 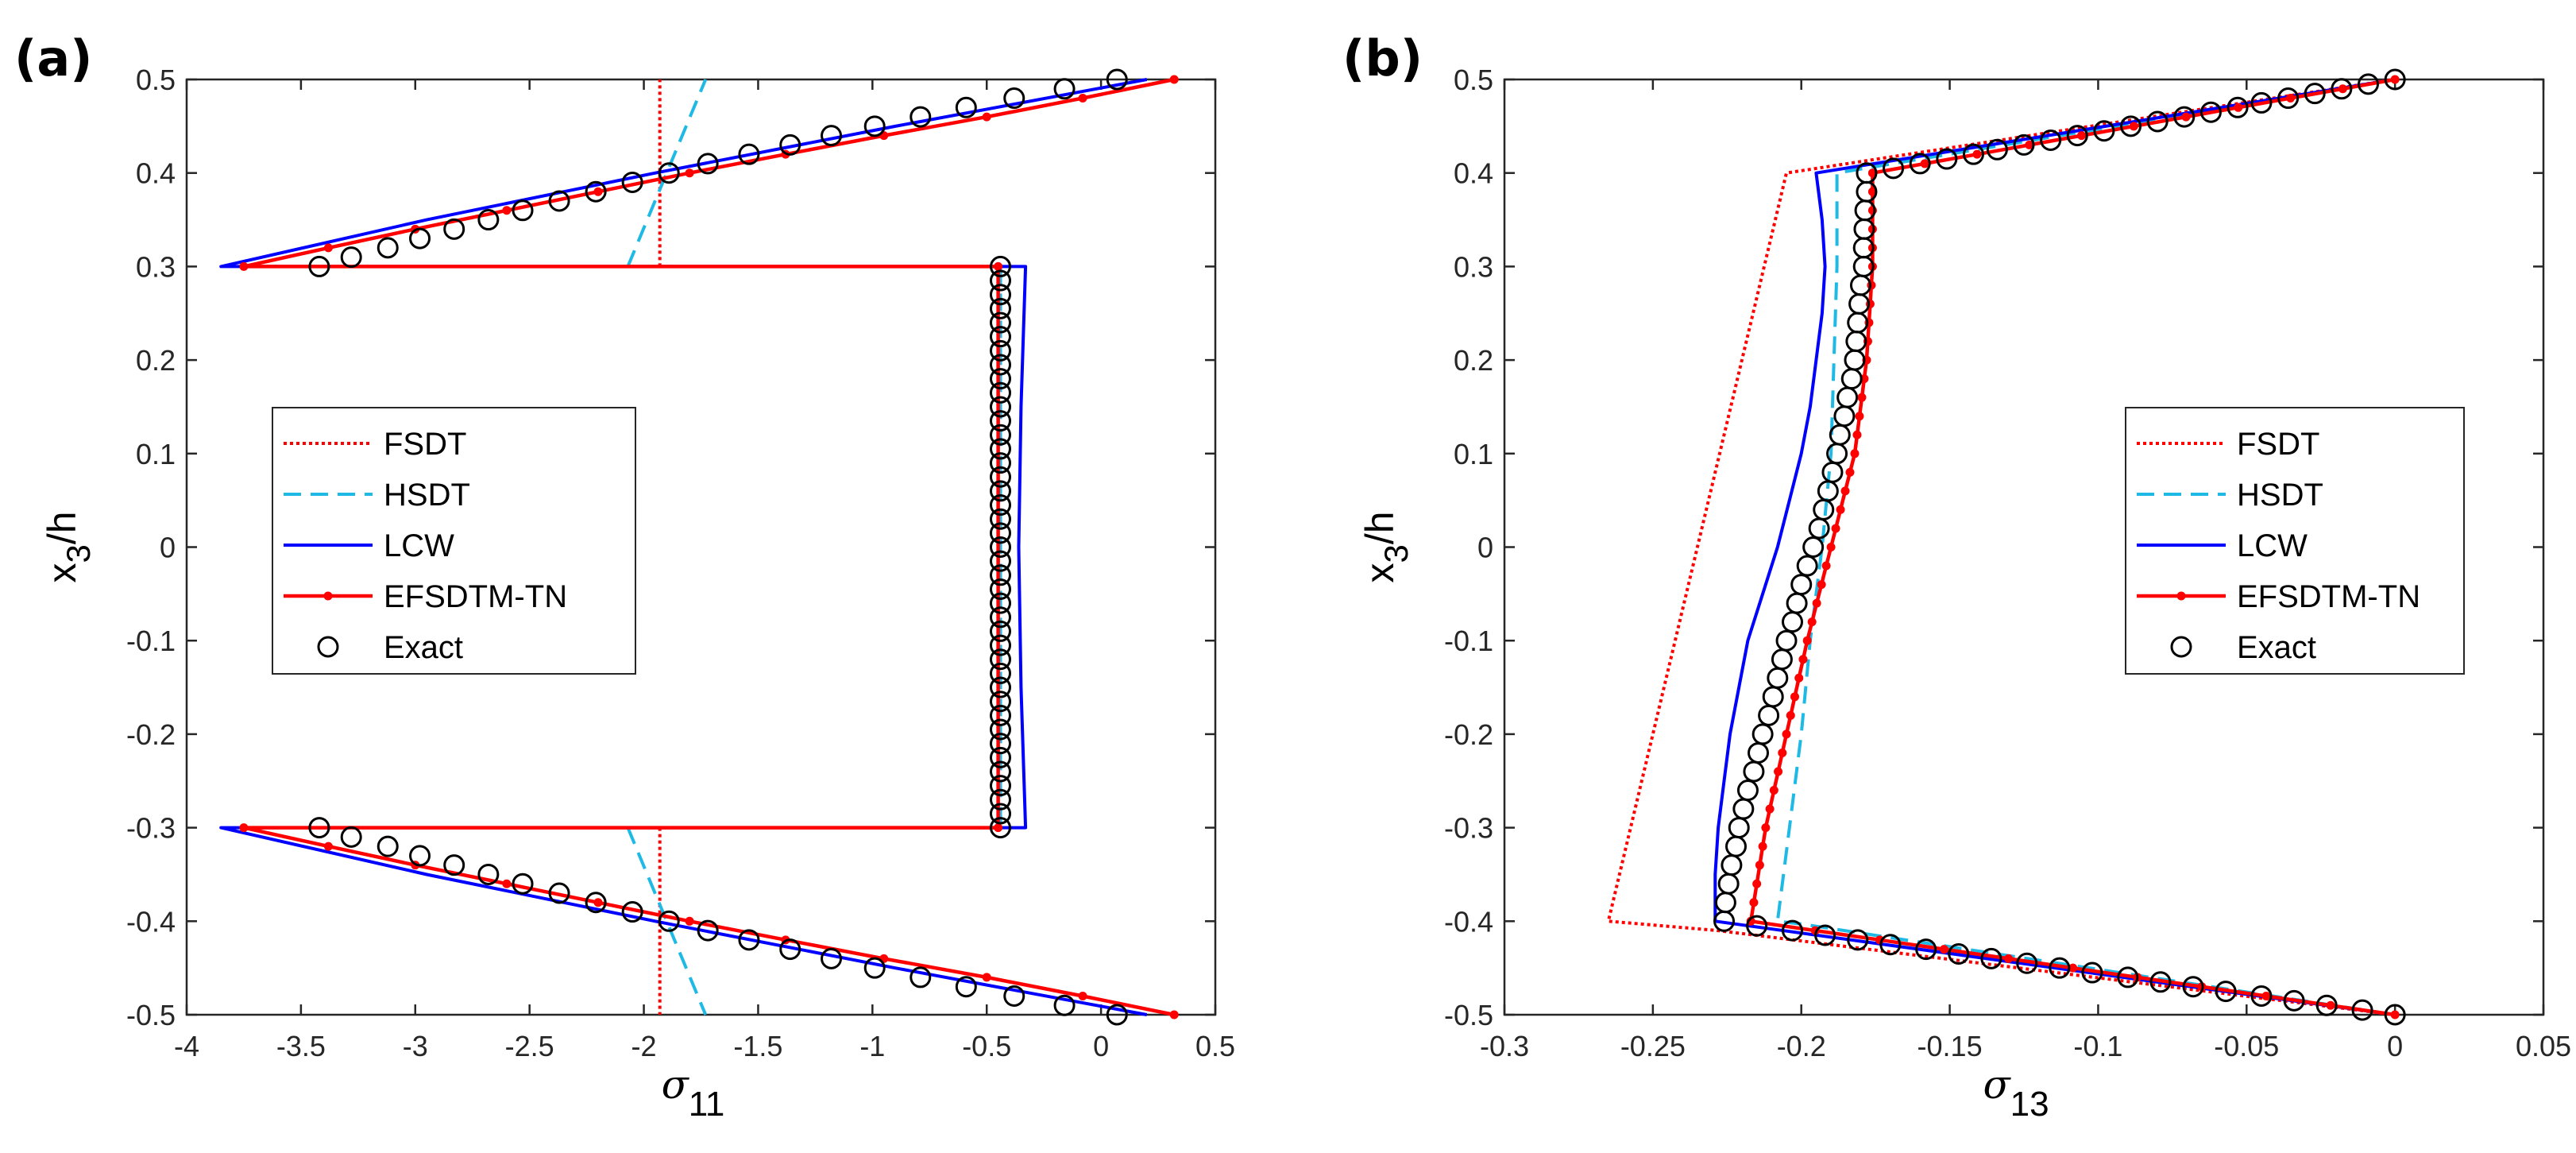 What do you see at coordinates (644, 1046) in the screenshot?
I see `x-tick-label: -2` at bounding box center [644, 1046].